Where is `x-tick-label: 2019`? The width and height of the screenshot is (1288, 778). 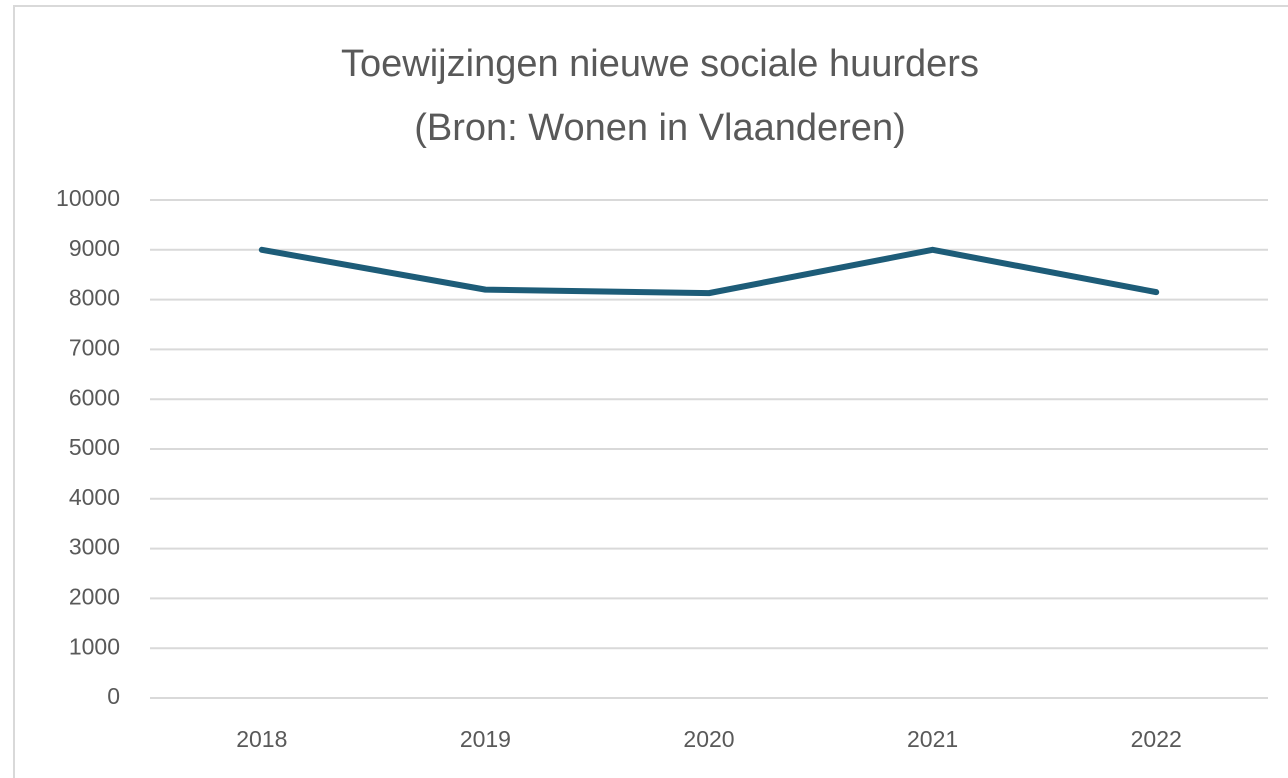 x-tick-label: 2019 is located at coordinates (485, 739).